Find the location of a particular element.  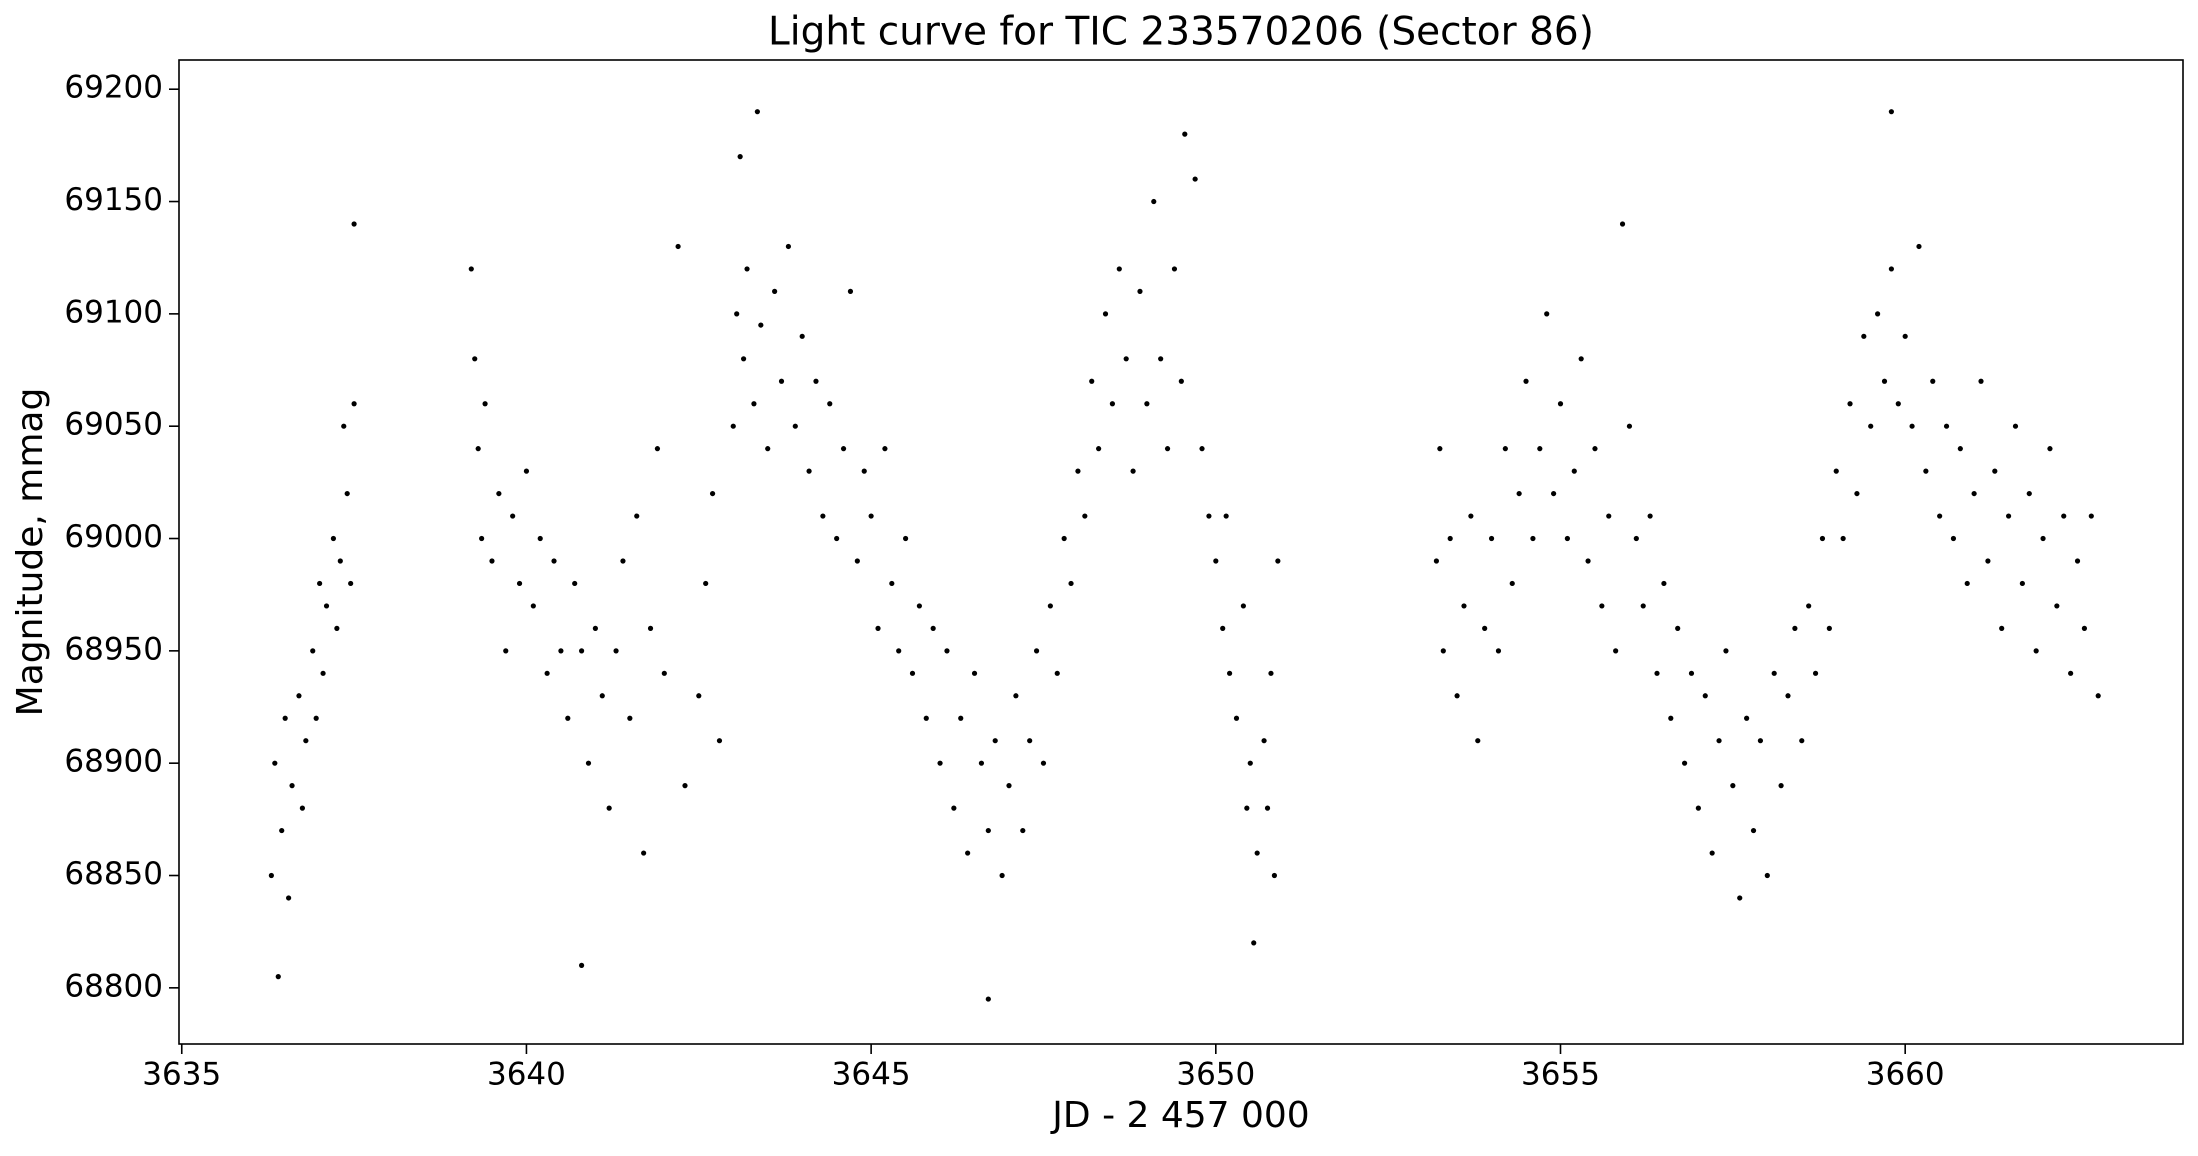

x-tick-label: 3645 is located at coordinates (871, 1075).